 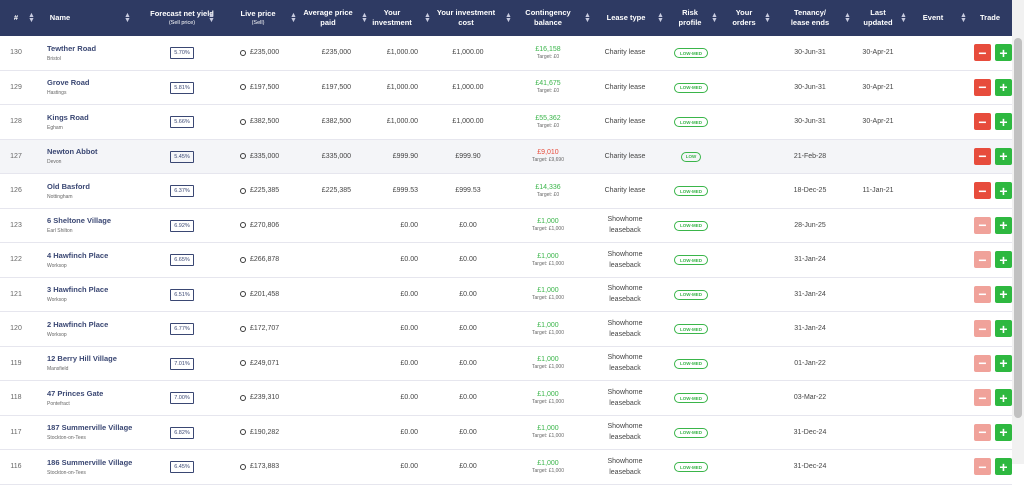 What do you see at coordinates (16, 18) in the screenshot?
I see `column-header-num: #` at bounding box center [16, 18].